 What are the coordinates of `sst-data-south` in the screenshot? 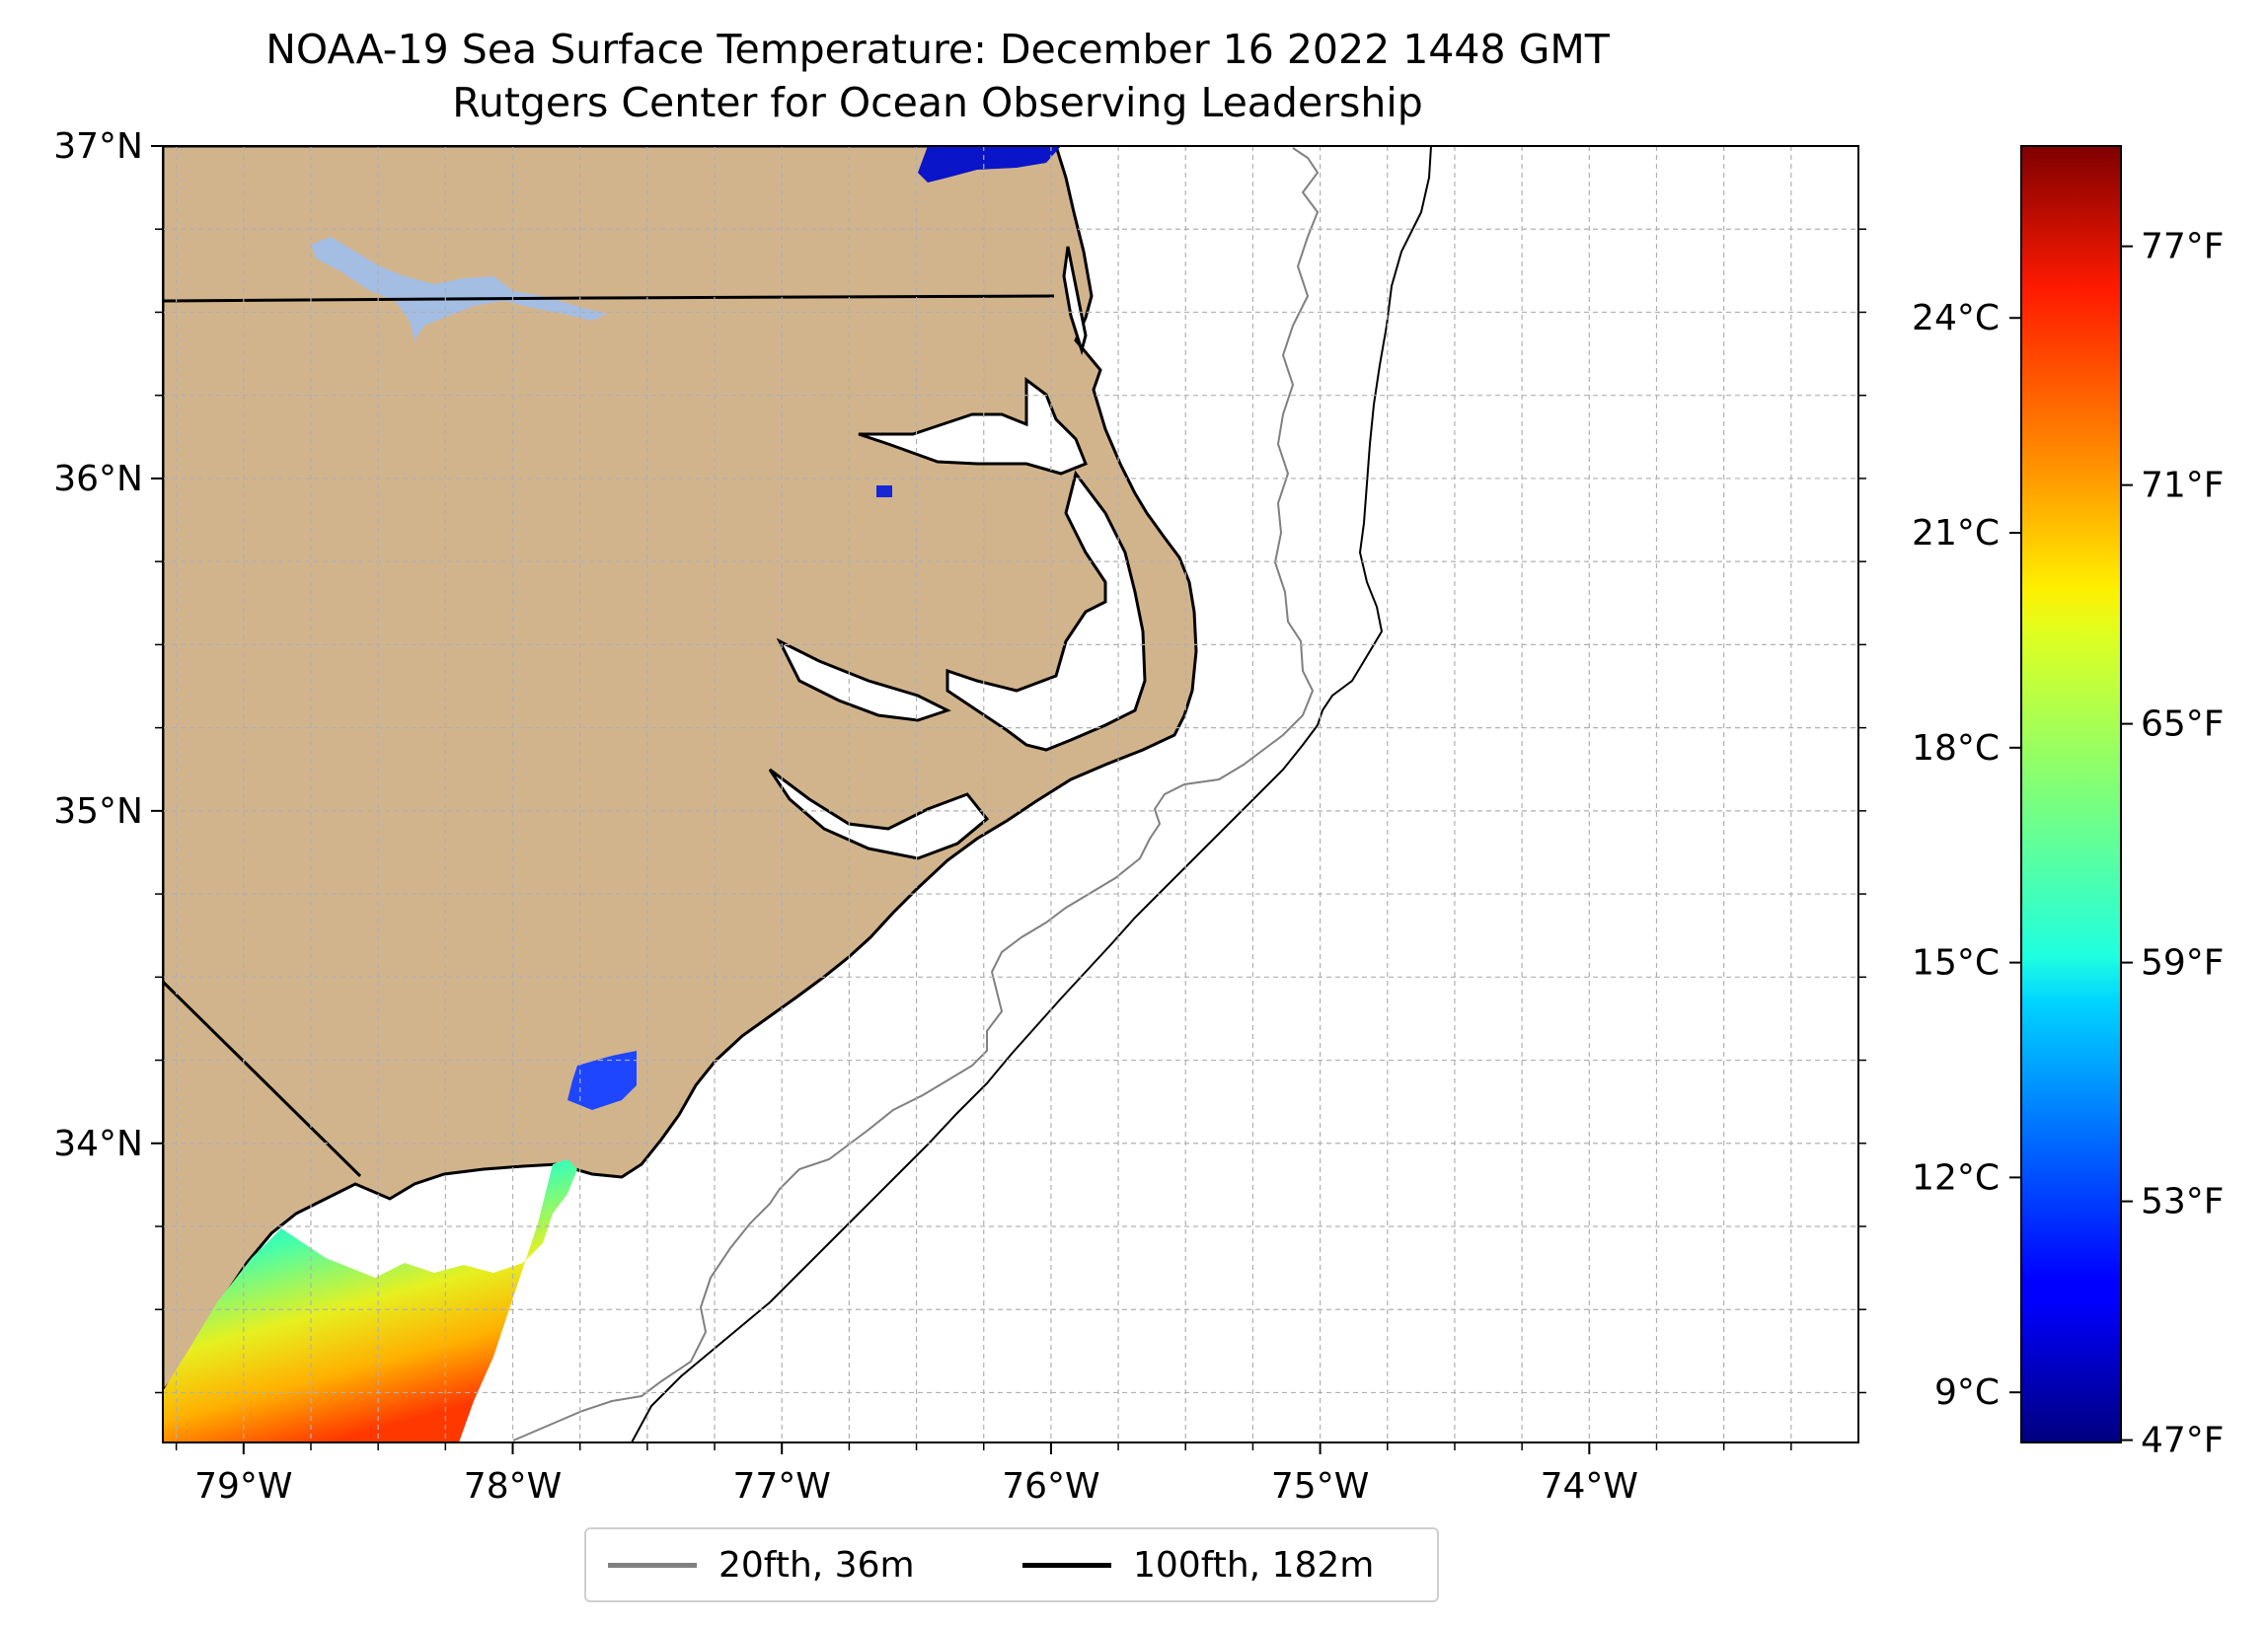 It's located at (370, 1300).